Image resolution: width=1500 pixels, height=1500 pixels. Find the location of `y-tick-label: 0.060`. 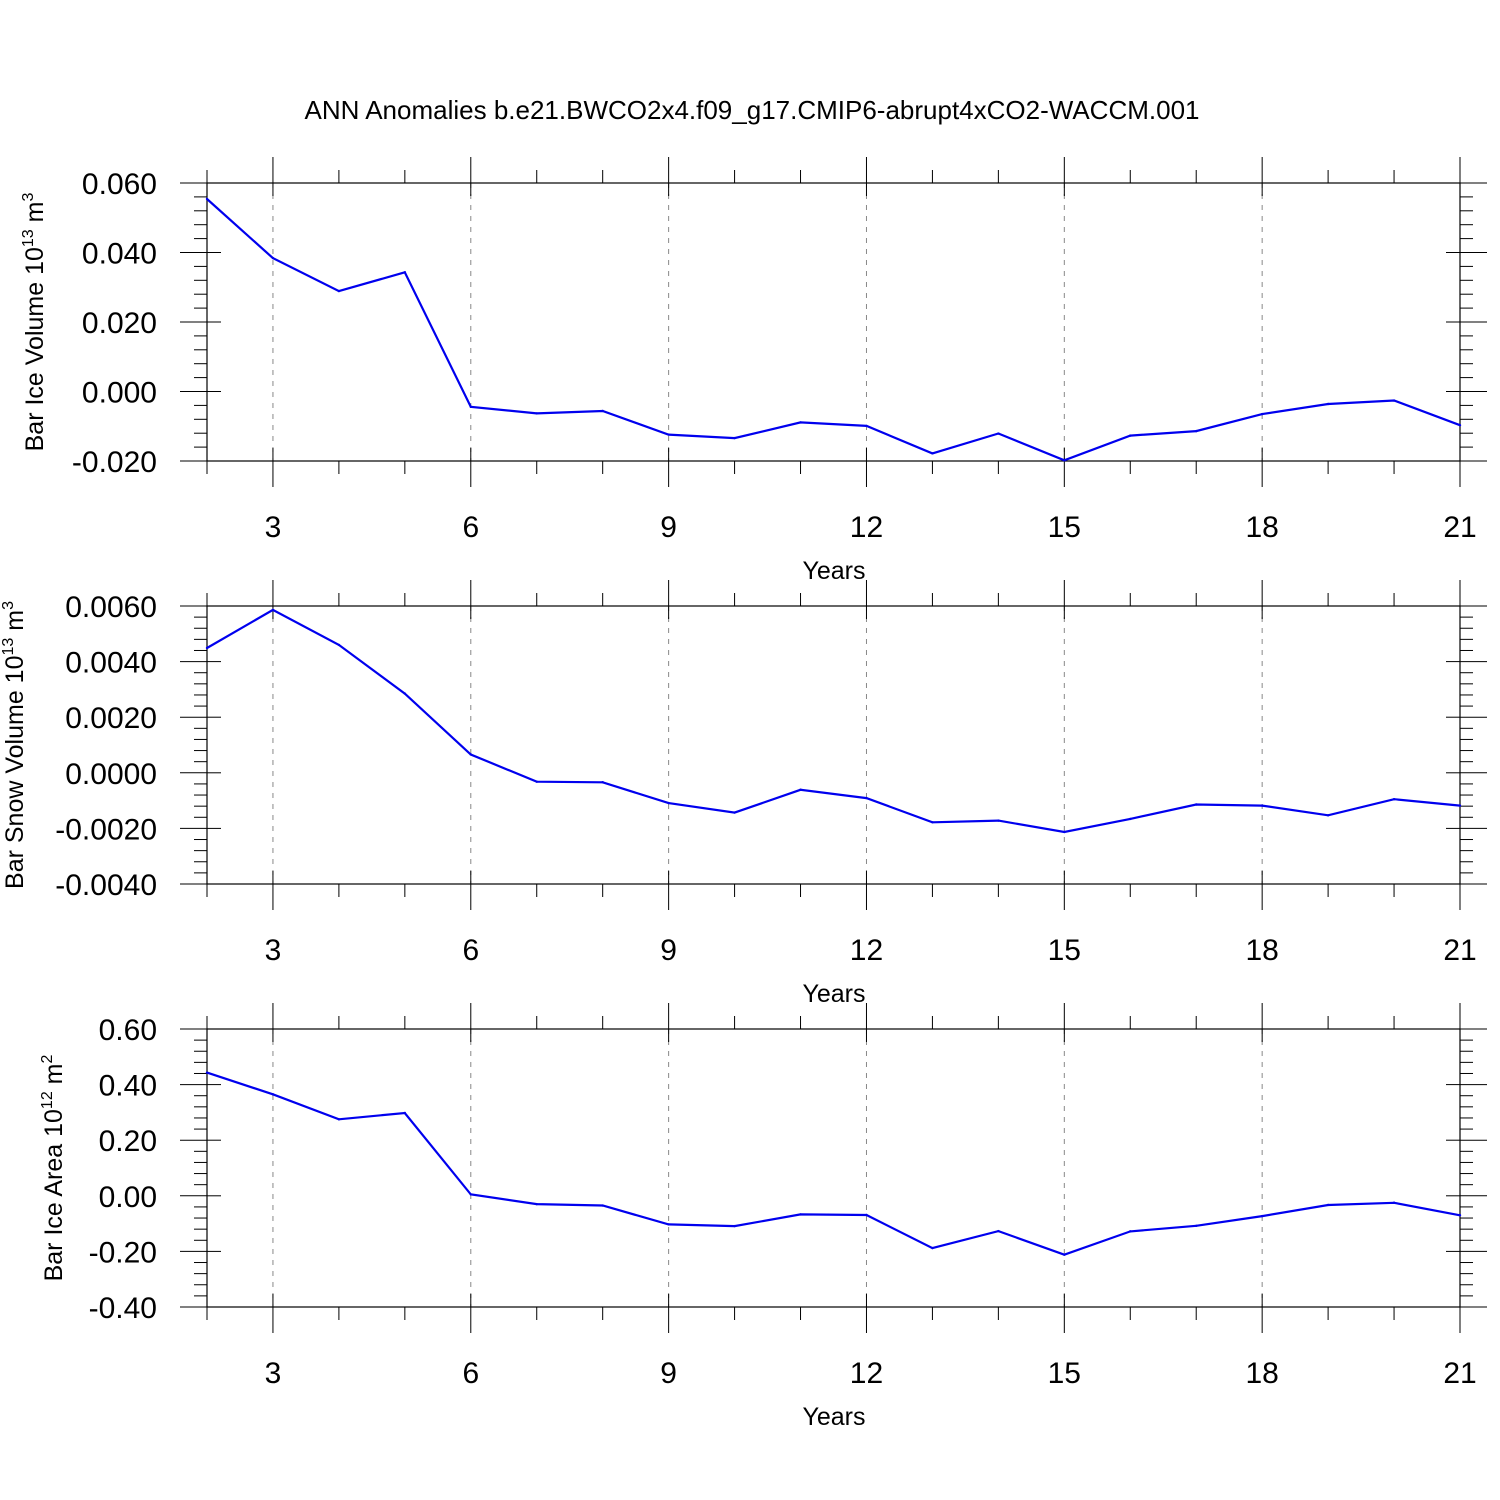

y-tick-label: 0.060 is located at coordinates (119, 184).